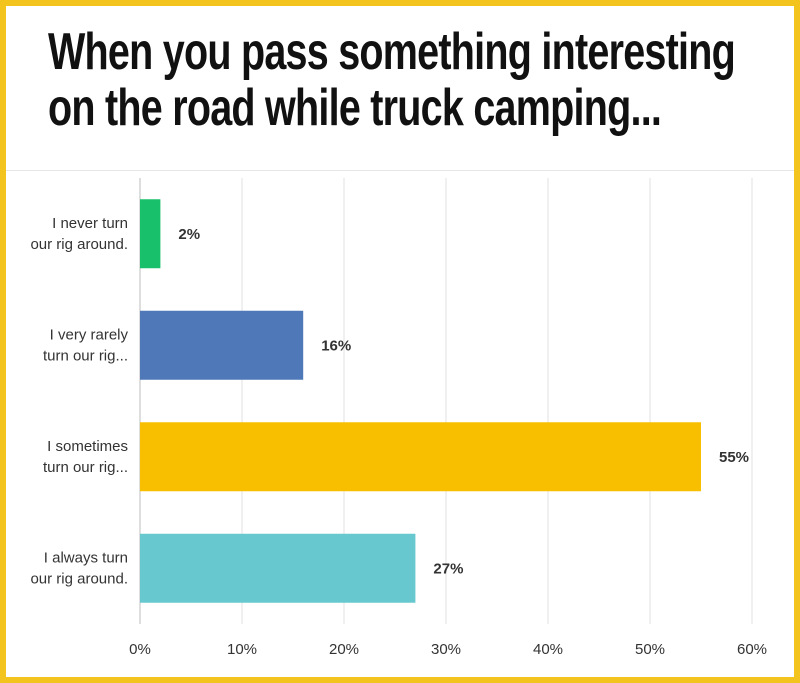 Image resolution: width=800 pixels, height=683 pixels. Describe the element at coordinates (242, 649) in the screenshot. I see `x-tick-label-10: 10%` at that location.